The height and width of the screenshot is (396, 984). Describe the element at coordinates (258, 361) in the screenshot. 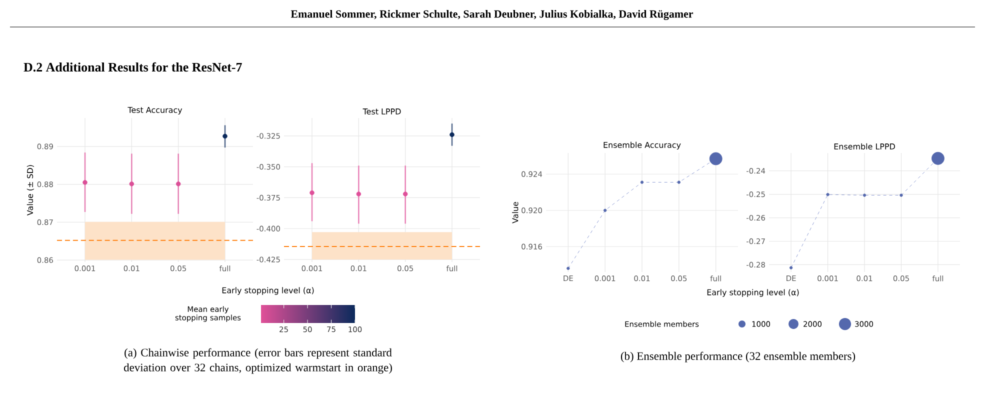

I see `text: (a) Chainwise performance (error bars represent standard deviation over 32 chains, optimized warmstart in orange)` at that location.